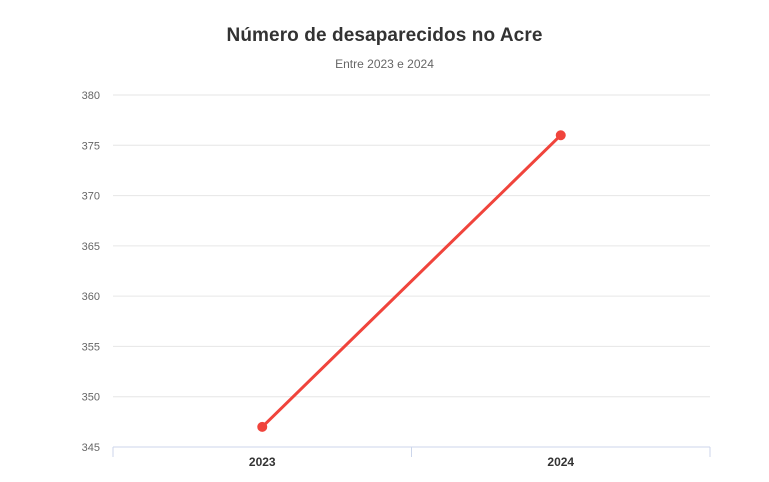 The height and width of the screenshot is (482, 769). I want to click on y-axis-tick-label: 365, so click(91, 247).